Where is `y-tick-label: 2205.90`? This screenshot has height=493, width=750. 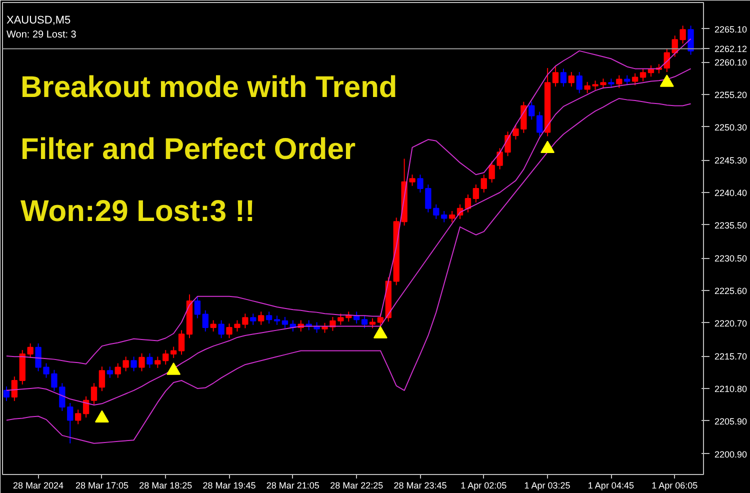 y-tick-label: 2205.90 is located at coordinates (731, 421).